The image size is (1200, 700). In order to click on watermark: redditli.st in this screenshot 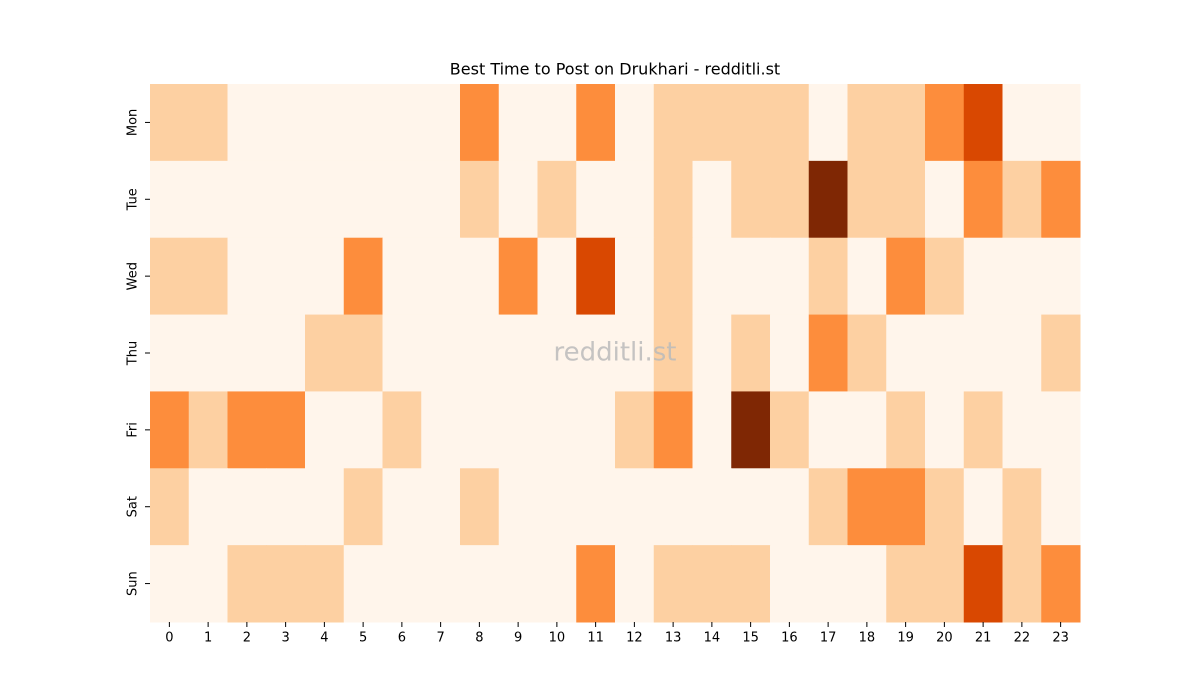, I will do `click(615, 353)`.